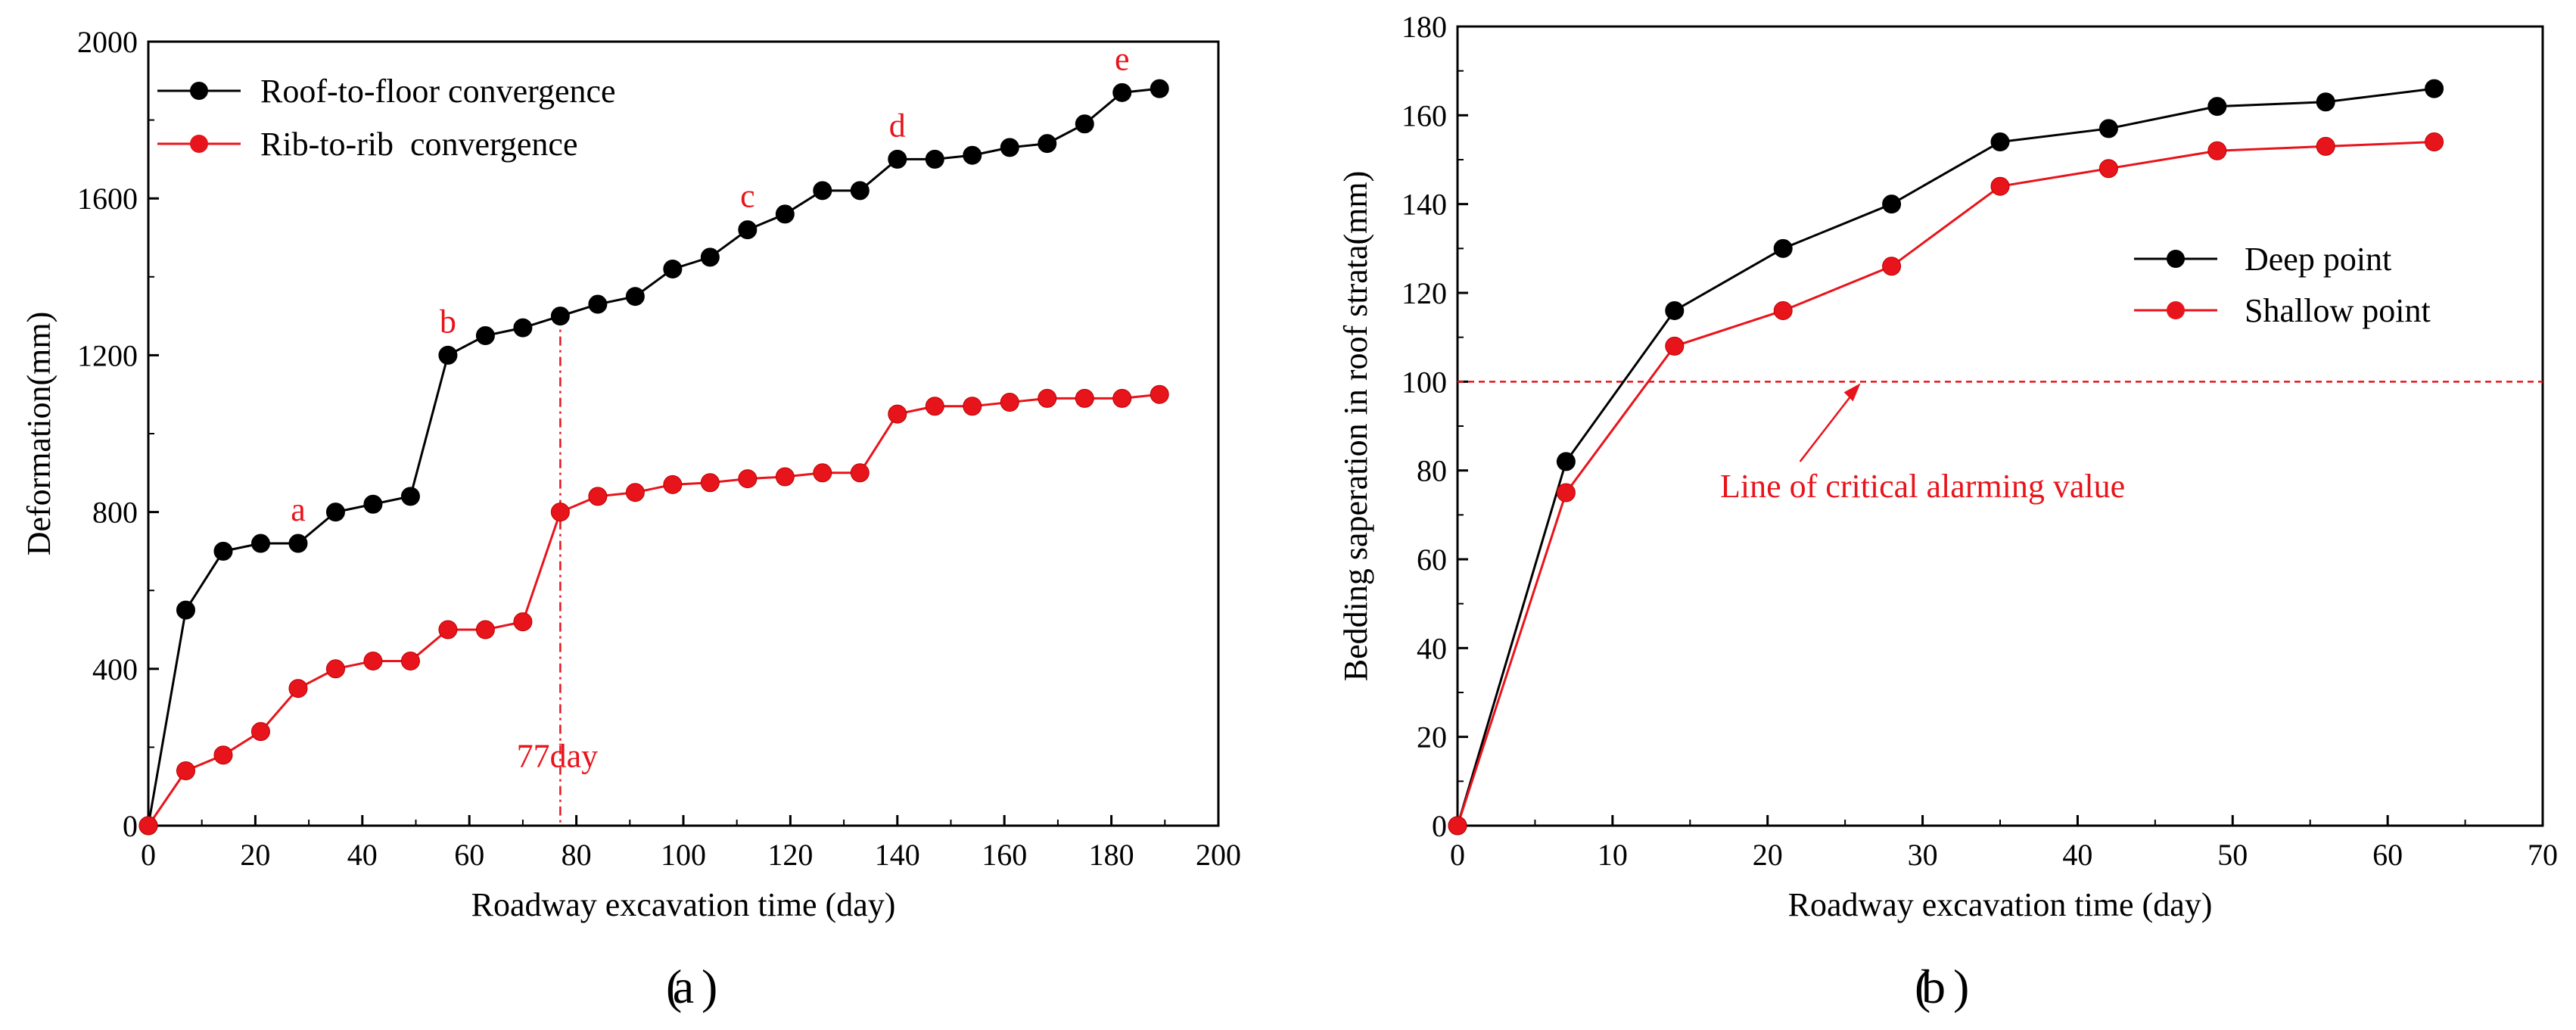 Image resolution: width=2576 pixels, height=1030 pixels. What do you see at coordinates (1111, 855) in the screenshot?
I see `x-tick-label: 180` at bounding box center [1111, 855].